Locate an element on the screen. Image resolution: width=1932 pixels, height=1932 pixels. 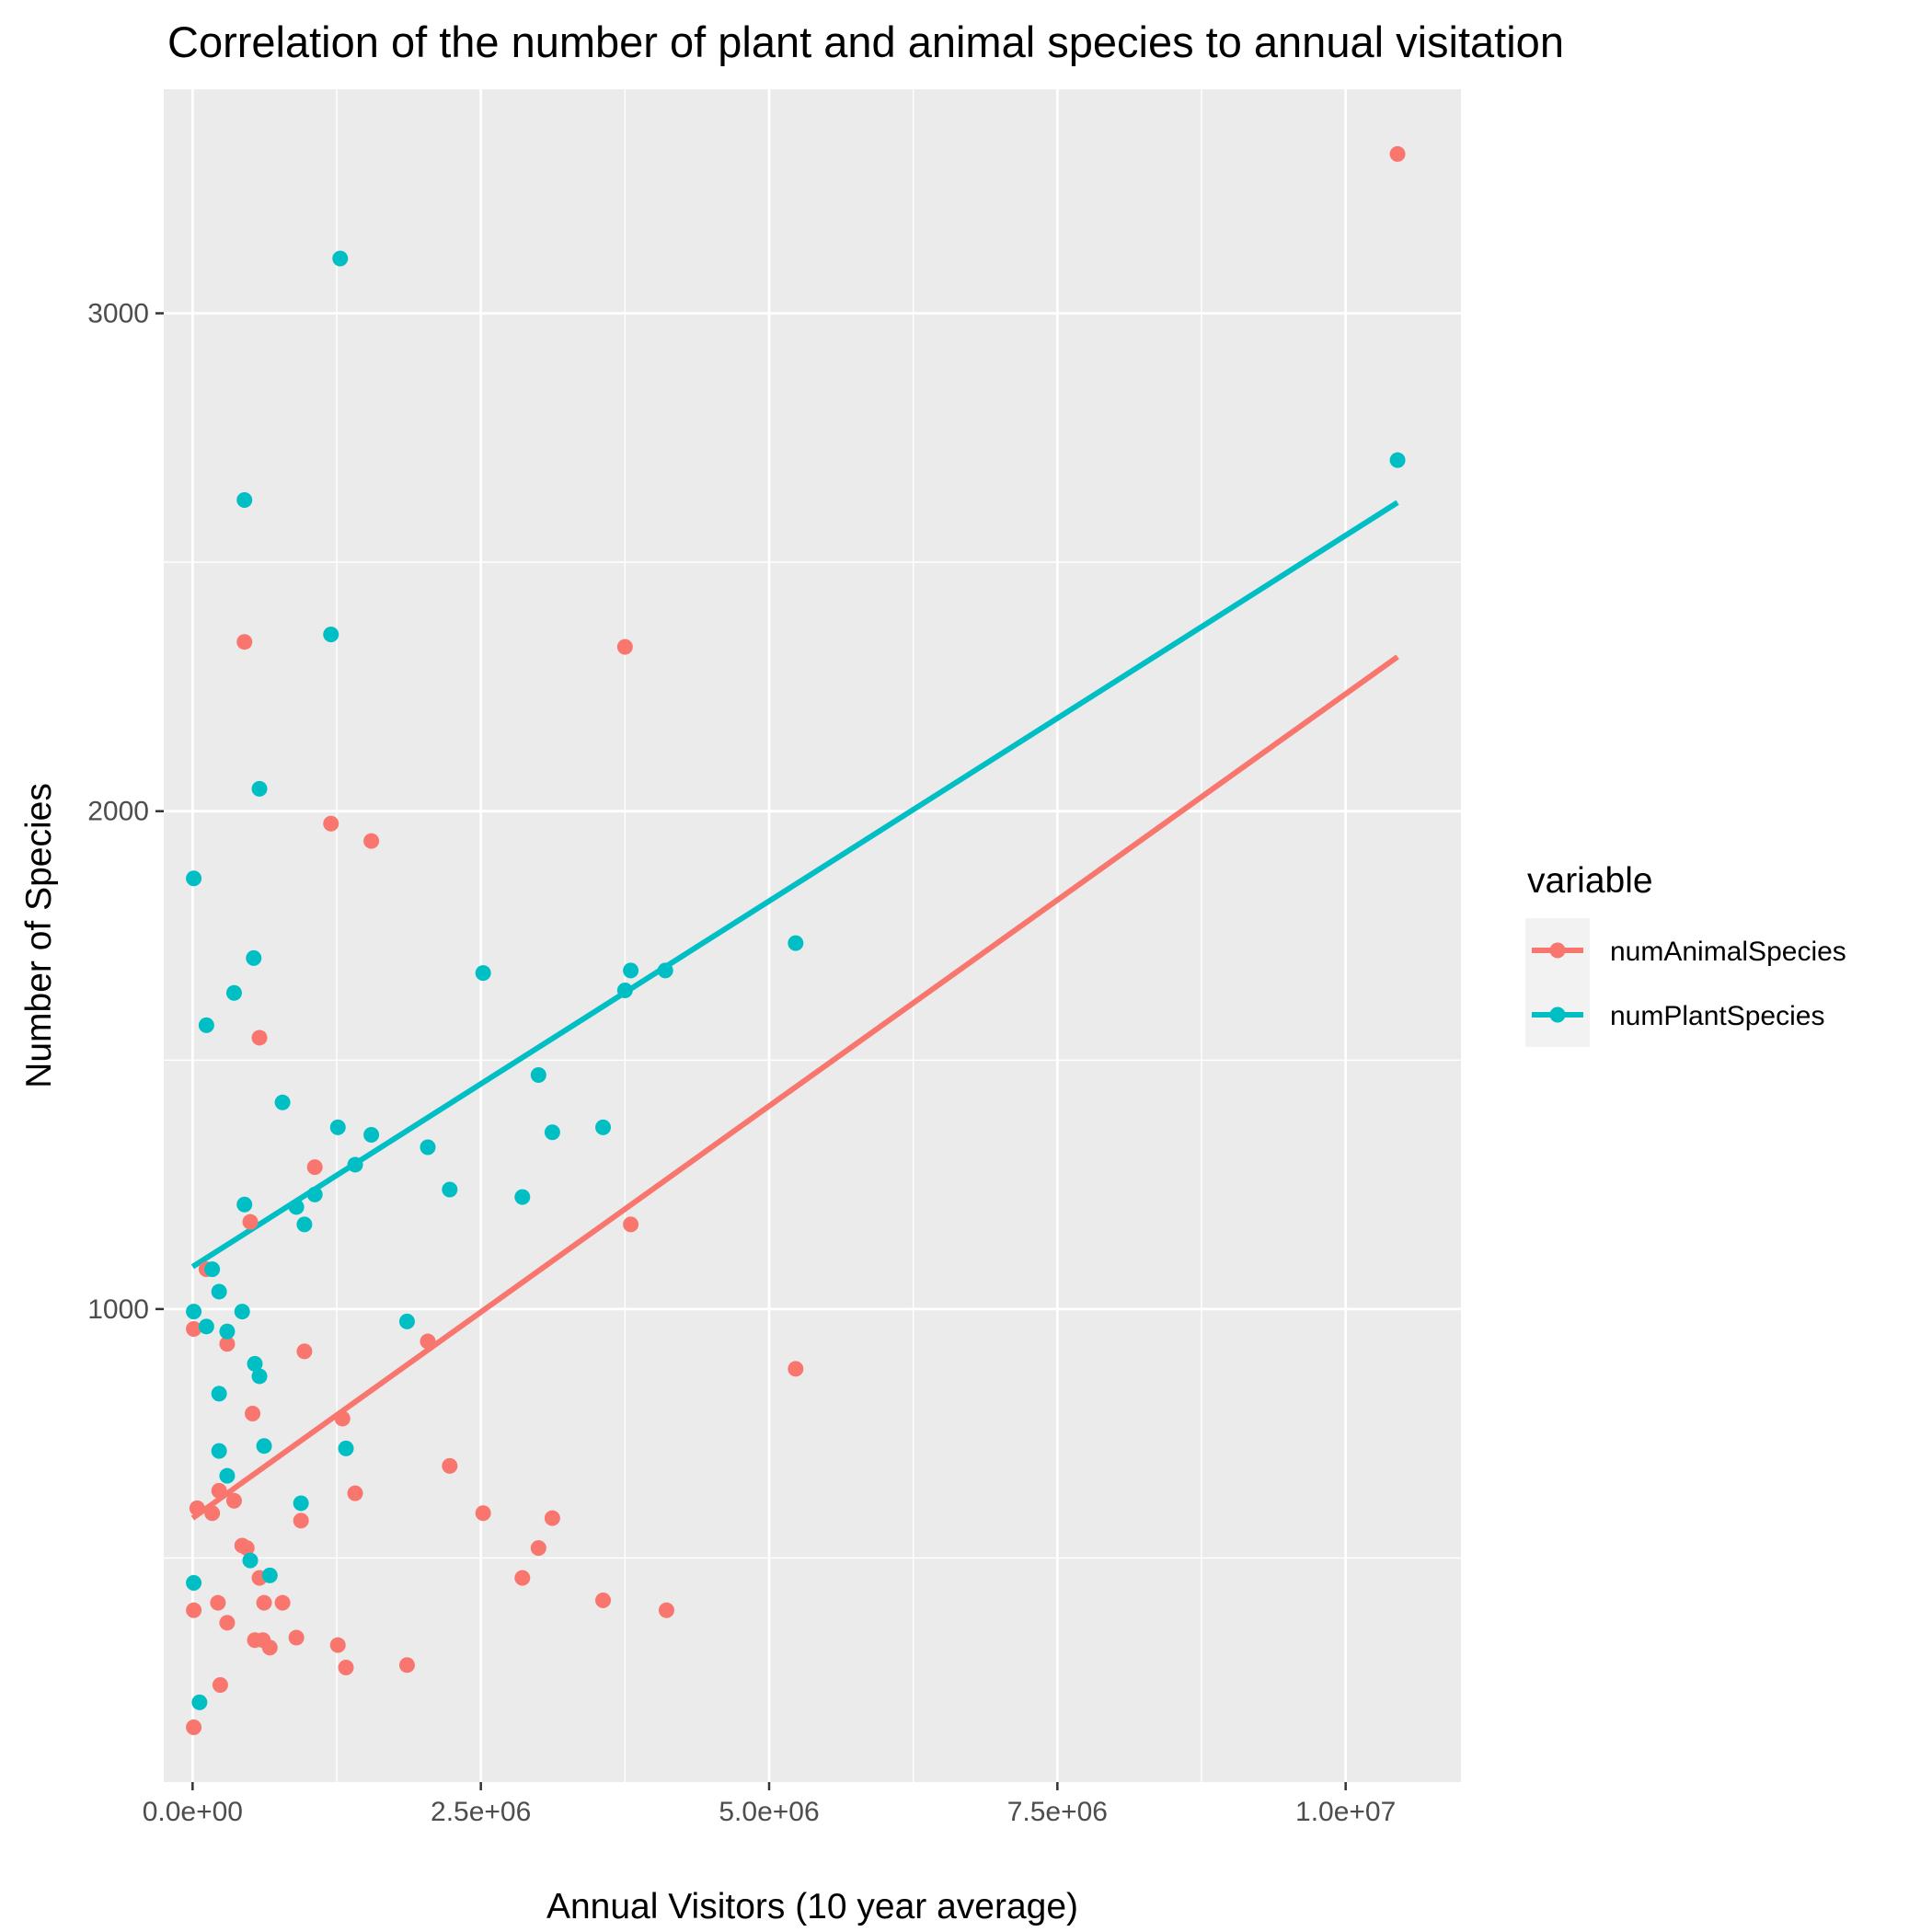
x-axis-title: Annual Visitors (10 year average) is located at coordinates (812, 1906).